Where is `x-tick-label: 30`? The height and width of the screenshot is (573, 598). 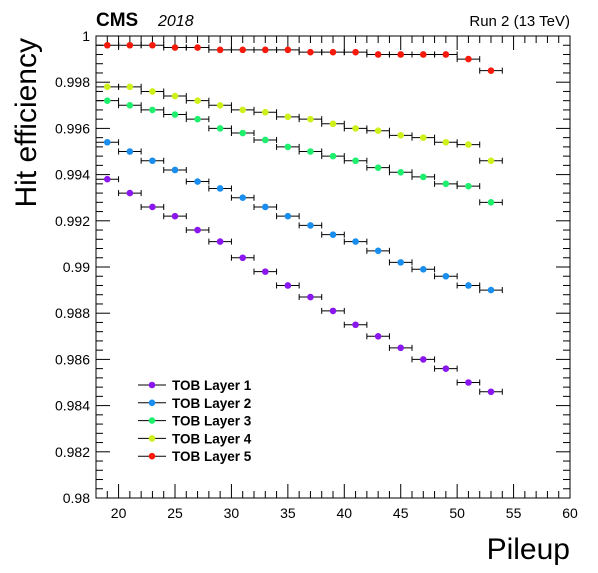
x-tick-label: 30 is located at coordinates (232, 513).